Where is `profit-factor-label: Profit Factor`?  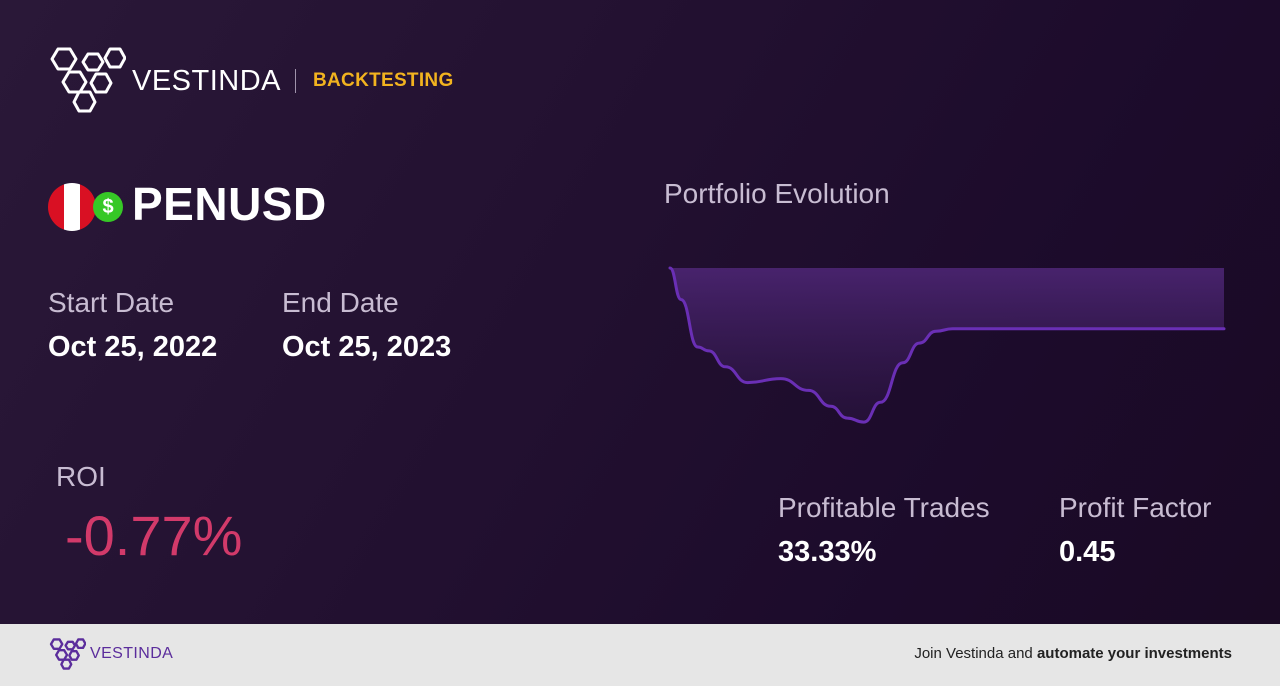 profit-factor-label: Profit Factor is located at coordinates (1135, 507).